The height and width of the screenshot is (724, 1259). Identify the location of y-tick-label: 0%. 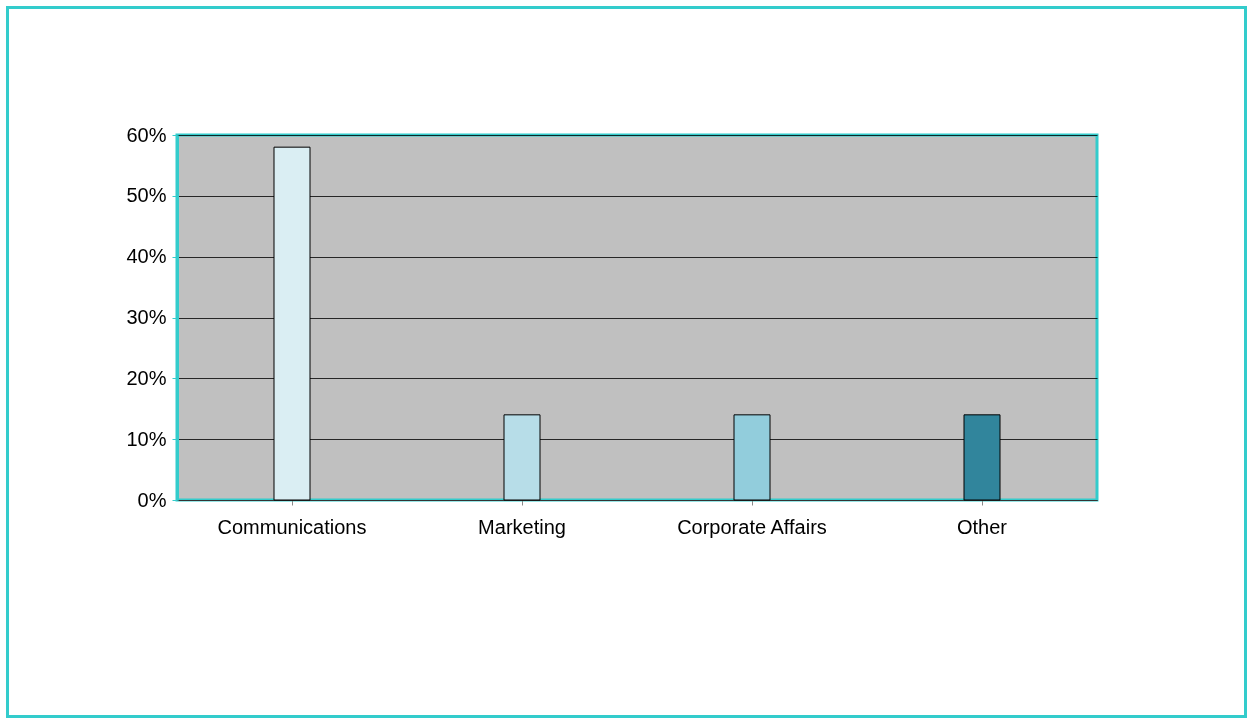
(152, 499).